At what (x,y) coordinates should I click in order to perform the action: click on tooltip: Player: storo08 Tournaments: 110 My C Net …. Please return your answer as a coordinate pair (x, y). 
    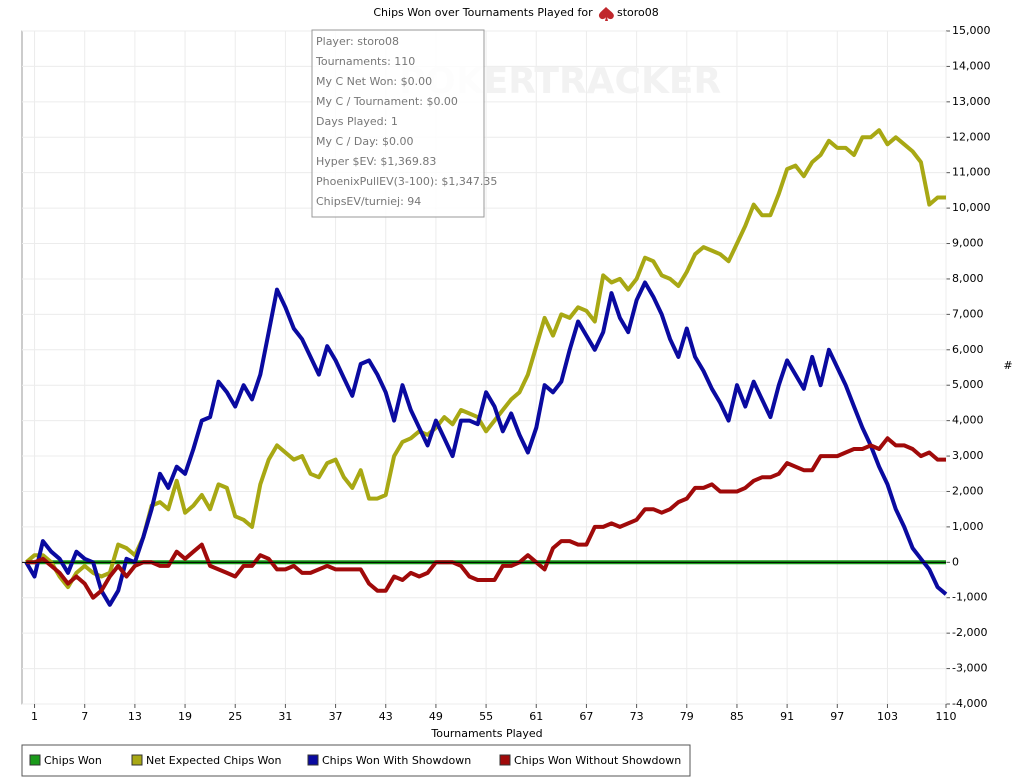
    Looking at the image, I should click on (404, 123).